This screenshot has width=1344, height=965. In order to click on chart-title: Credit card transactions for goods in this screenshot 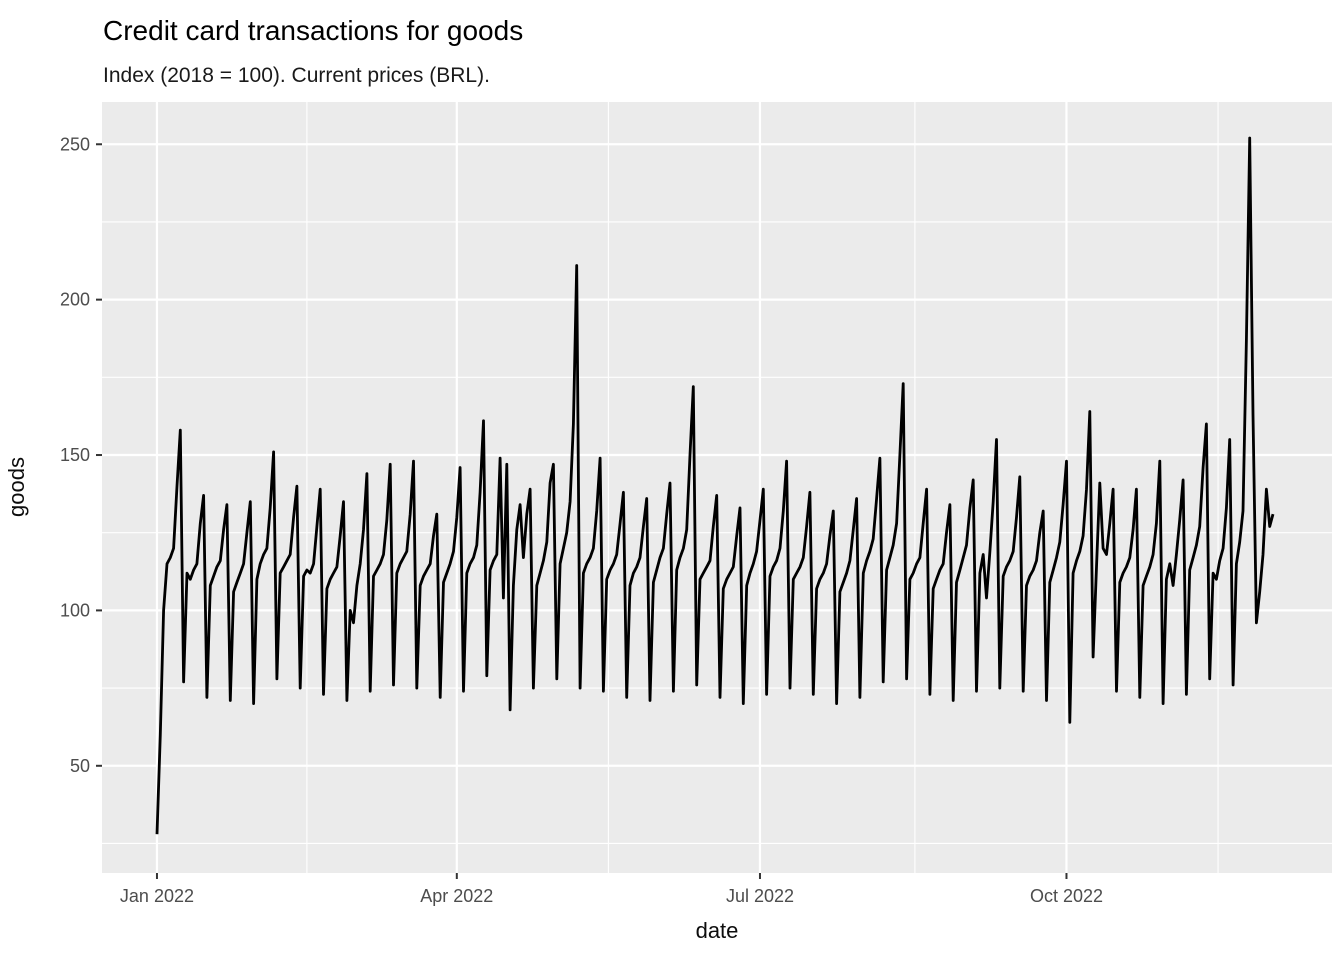, I will do `click(313, 30)`.